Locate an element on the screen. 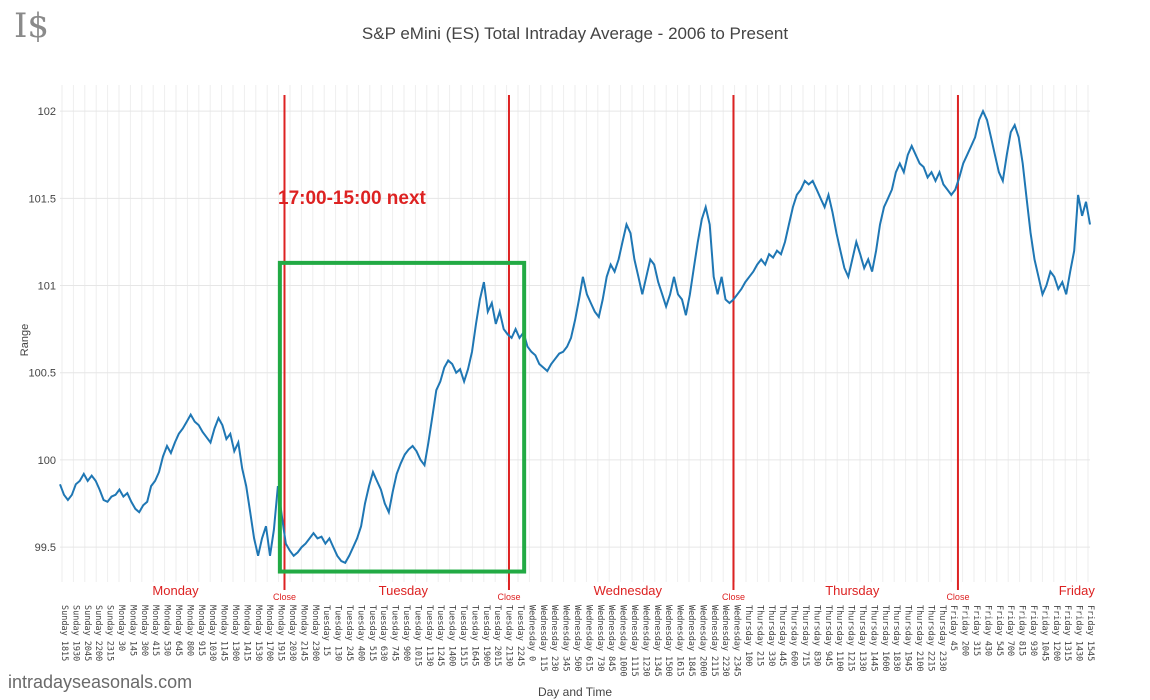 This screenshot has width=1150, height=700. x-tick-label: Wednesday 1500 is located at coordinates (668, 641).